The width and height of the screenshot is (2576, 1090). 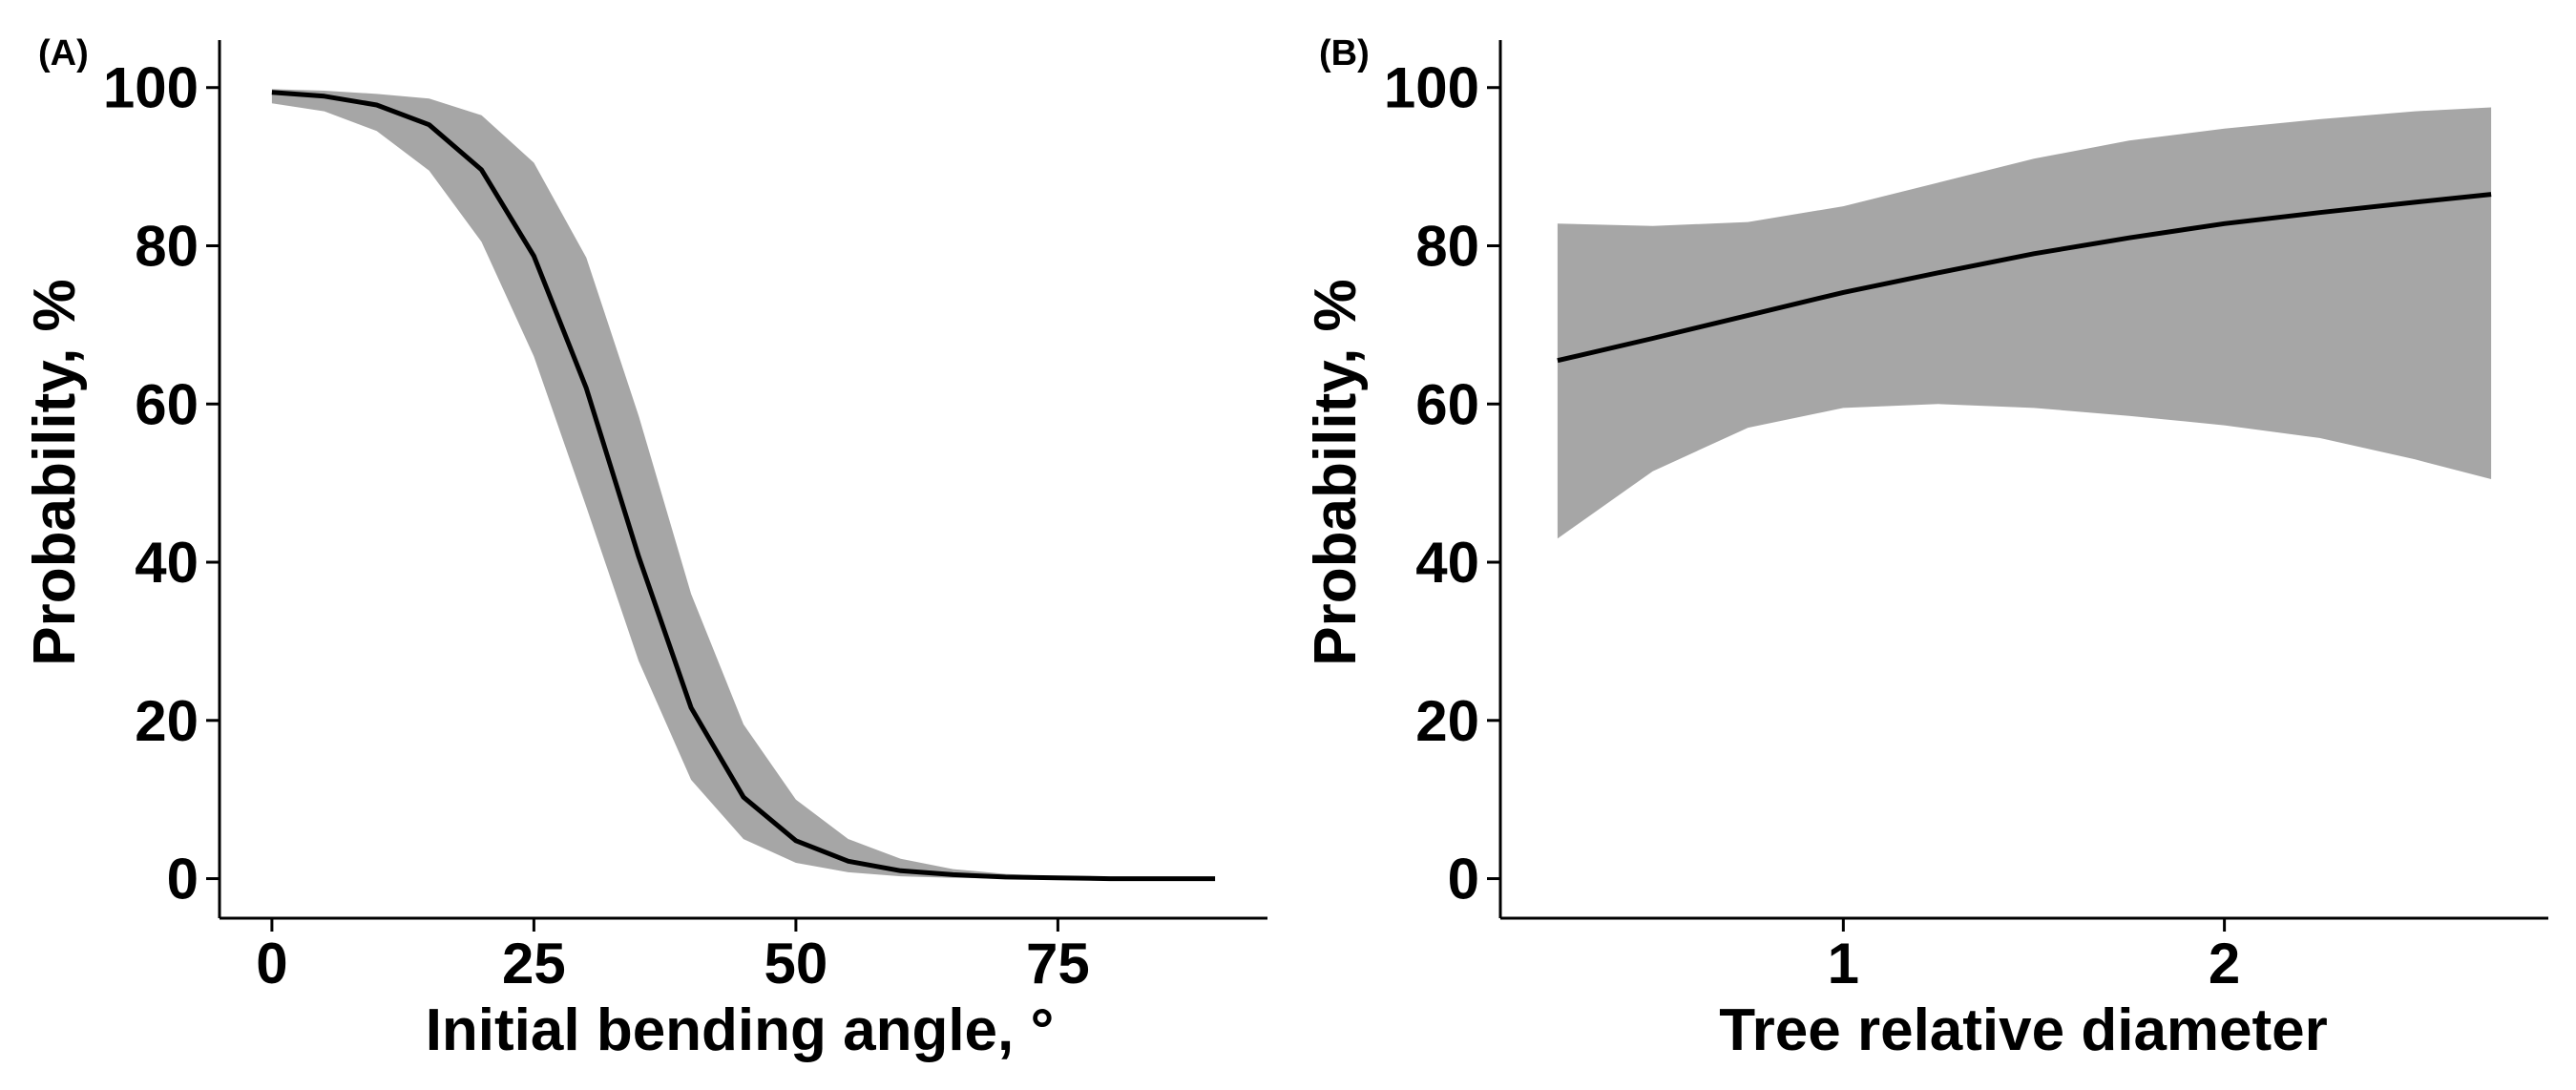 I want to click on panel-a-label: (A), so click(x=63, y=53).